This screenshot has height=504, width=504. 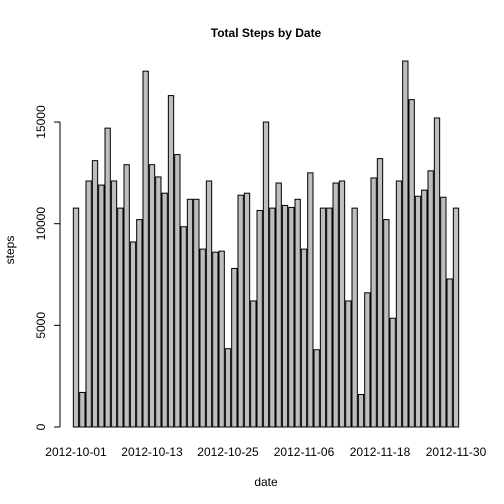 What do you see at coordinates (10, 250) in the screenshot?
I see `y-axis-label: steps` at bounding box center [10, 250].